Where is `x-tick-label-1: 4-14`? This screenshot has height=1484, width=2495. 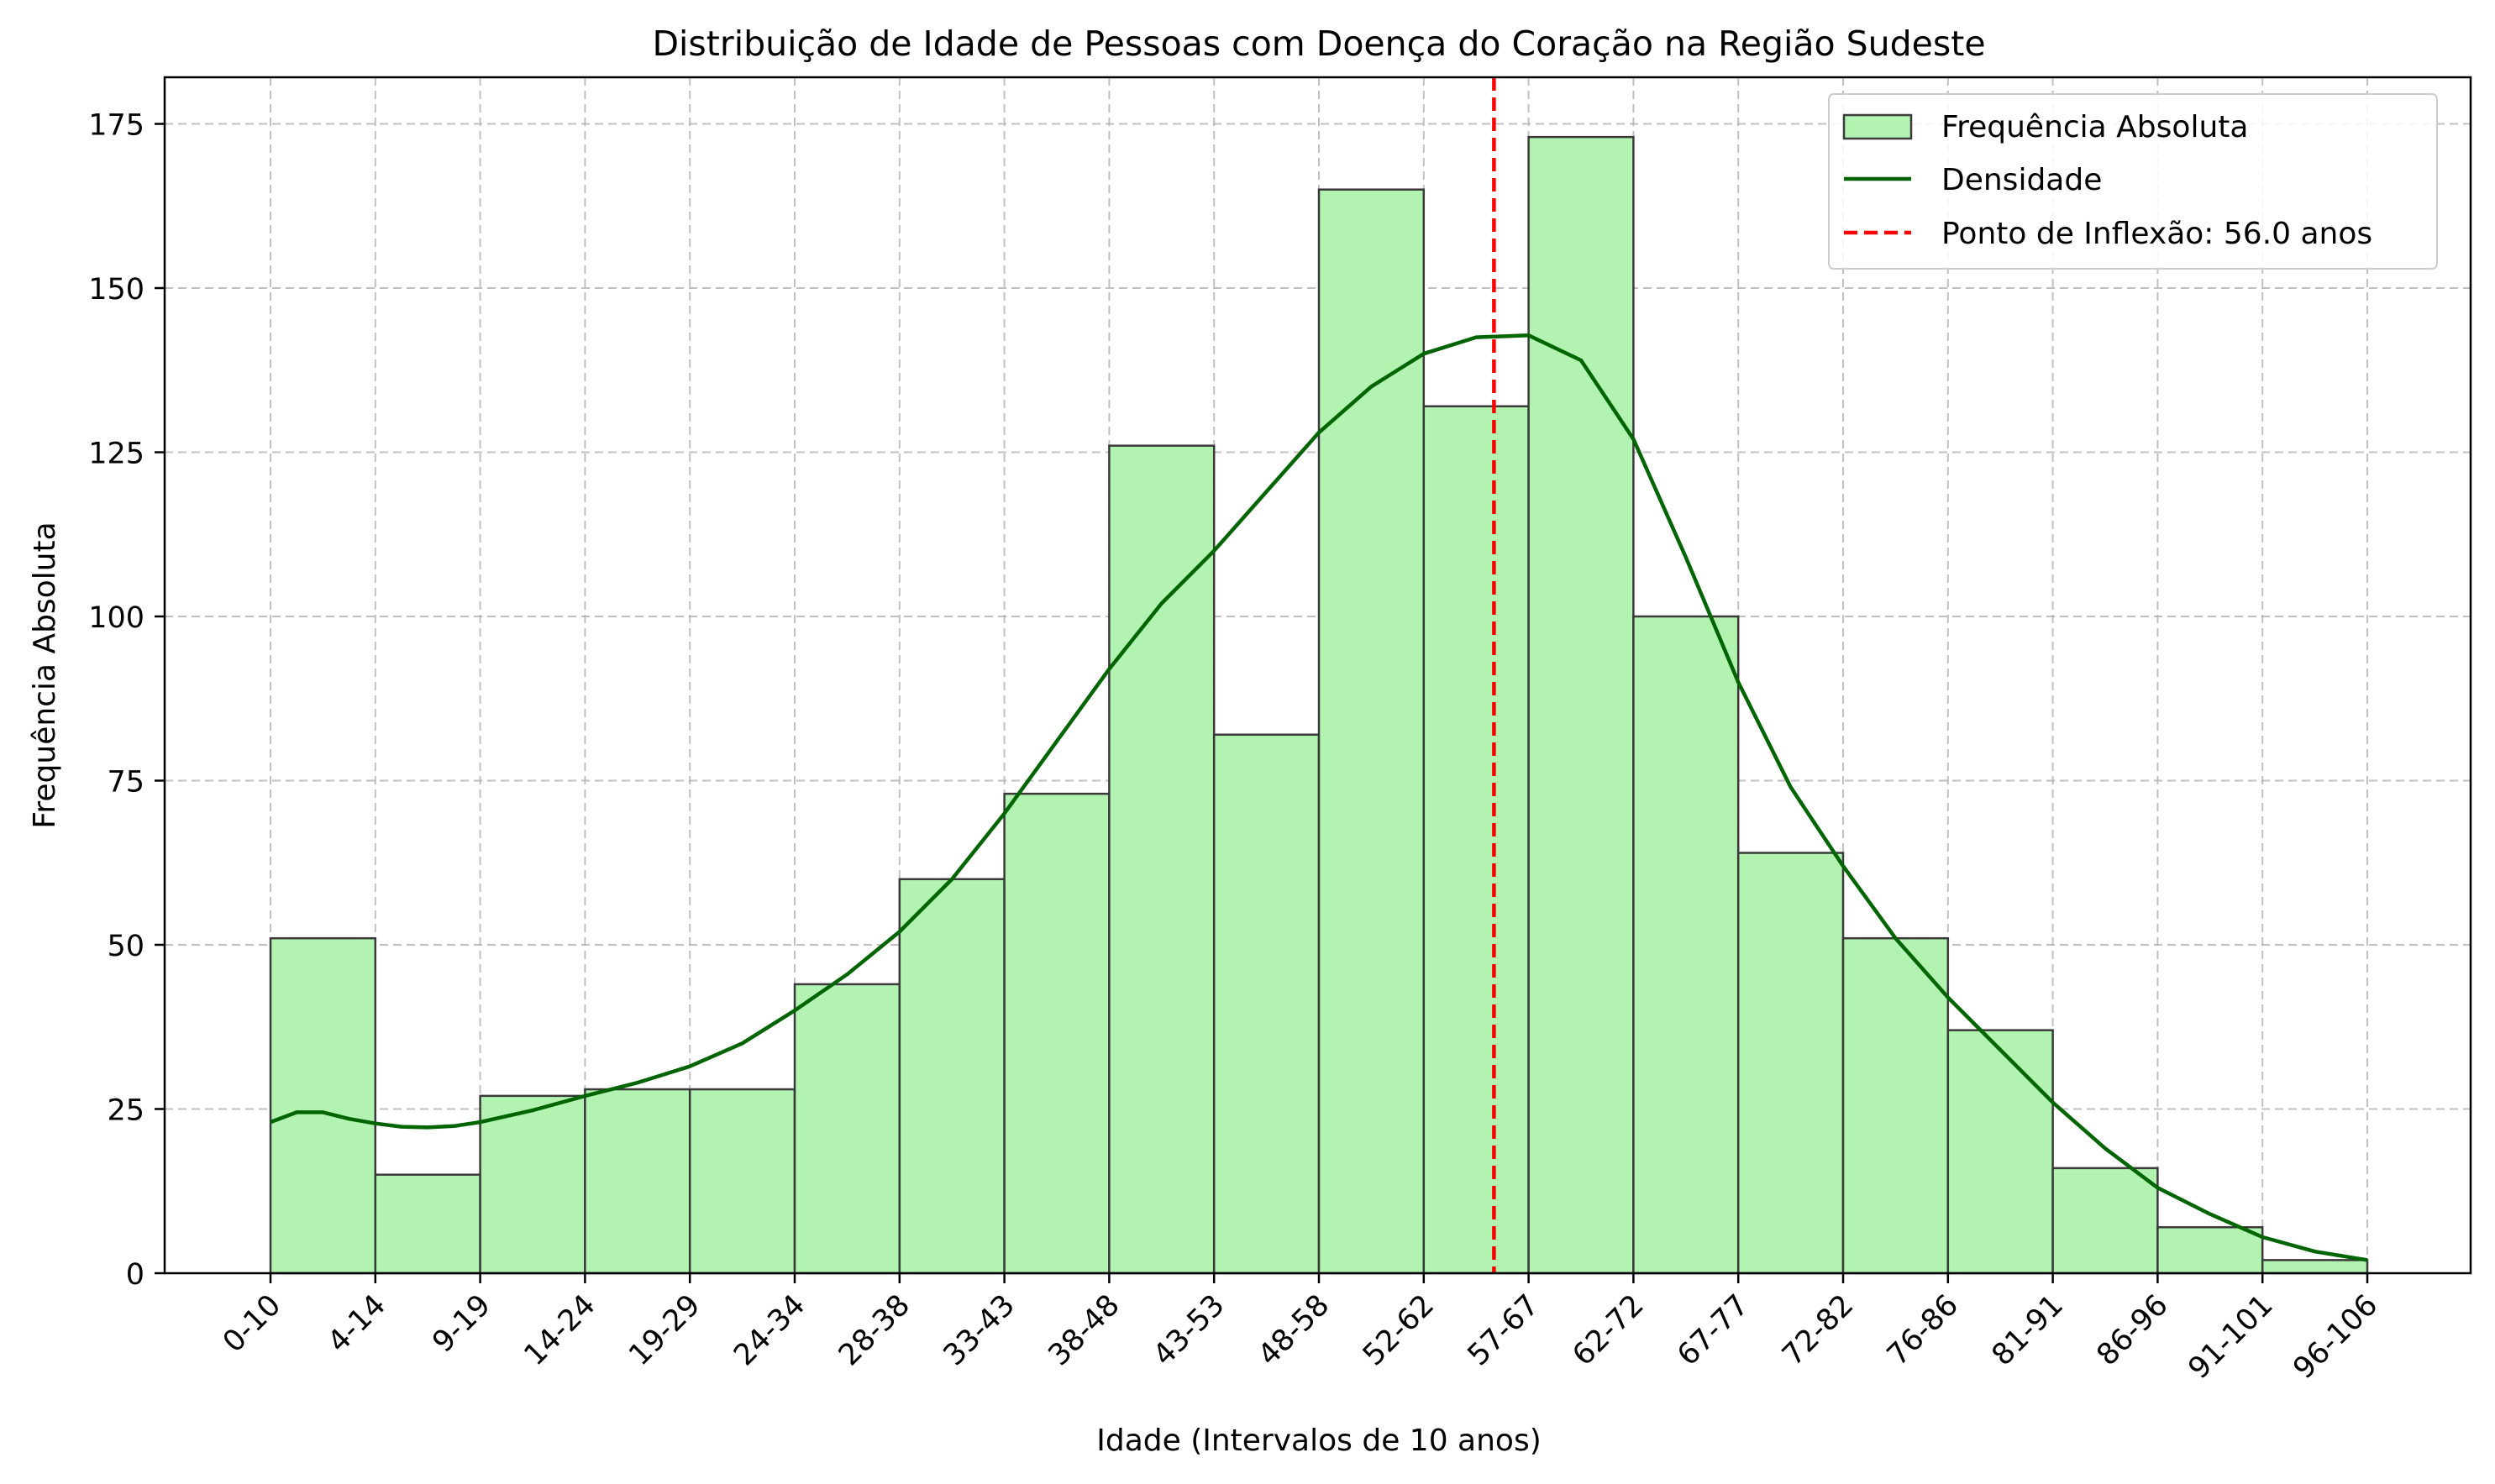 x-tick-label-1: 4-14 is located at coordinates (357, 1324).